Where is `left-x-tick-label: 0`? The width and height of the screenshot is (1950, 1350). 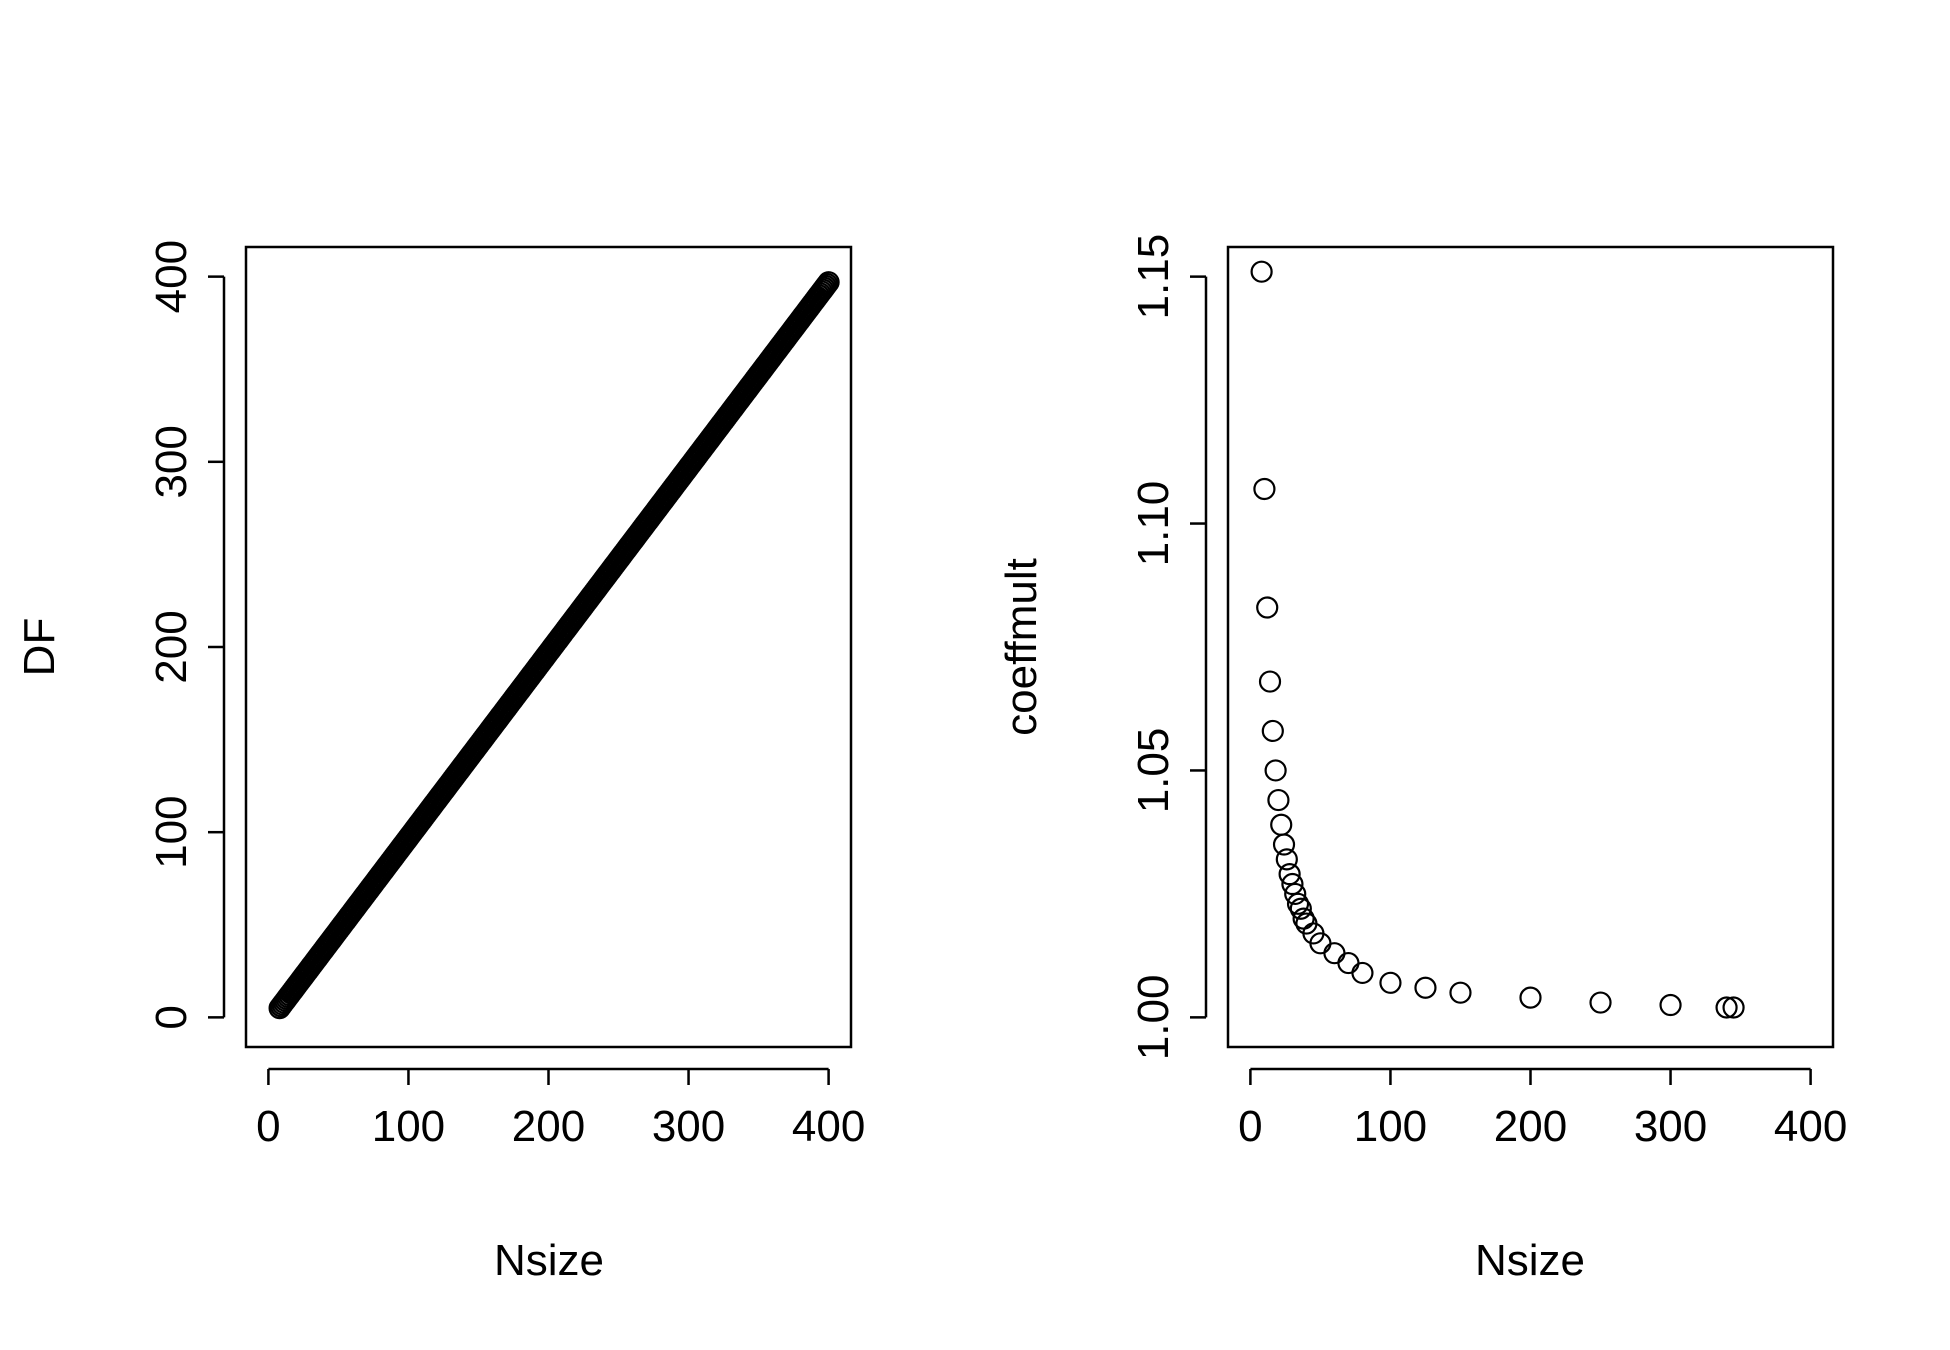 left-x-tick-label: 0 is located at coordinates (268, 1126).